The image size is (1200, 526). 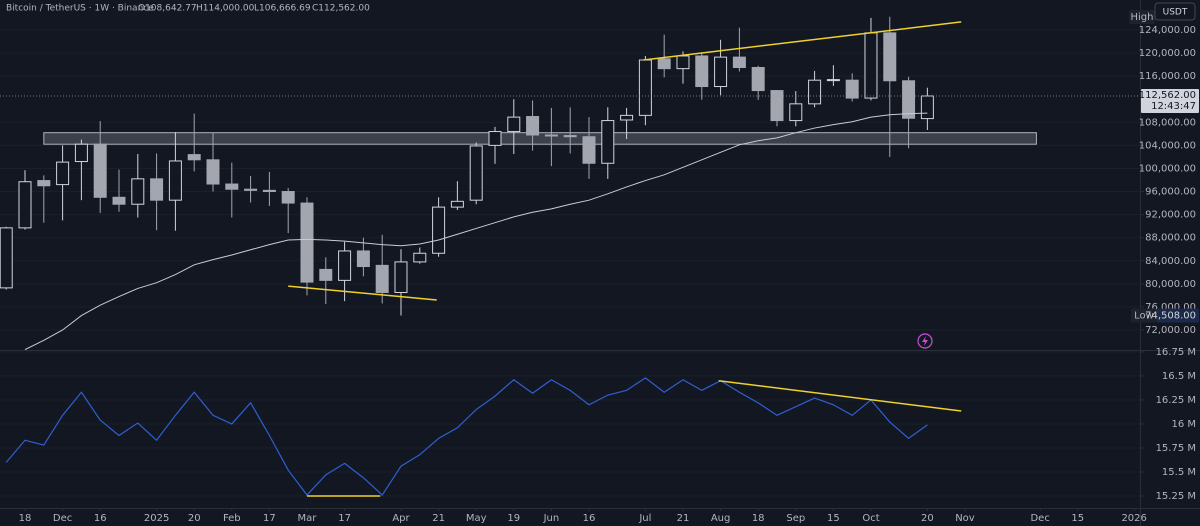 What do you see at coordinates (870, 518) in the screenshot?
I see `x-tick-label: Oct` at bounding box center [870, 518].